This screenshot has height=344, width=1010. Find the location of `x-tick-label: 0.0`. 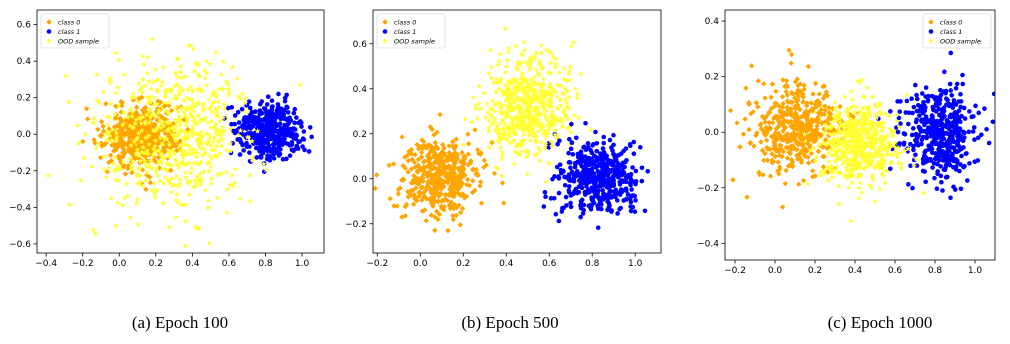

x-tick-label: 0.0 is located at coordinates (420, 264).